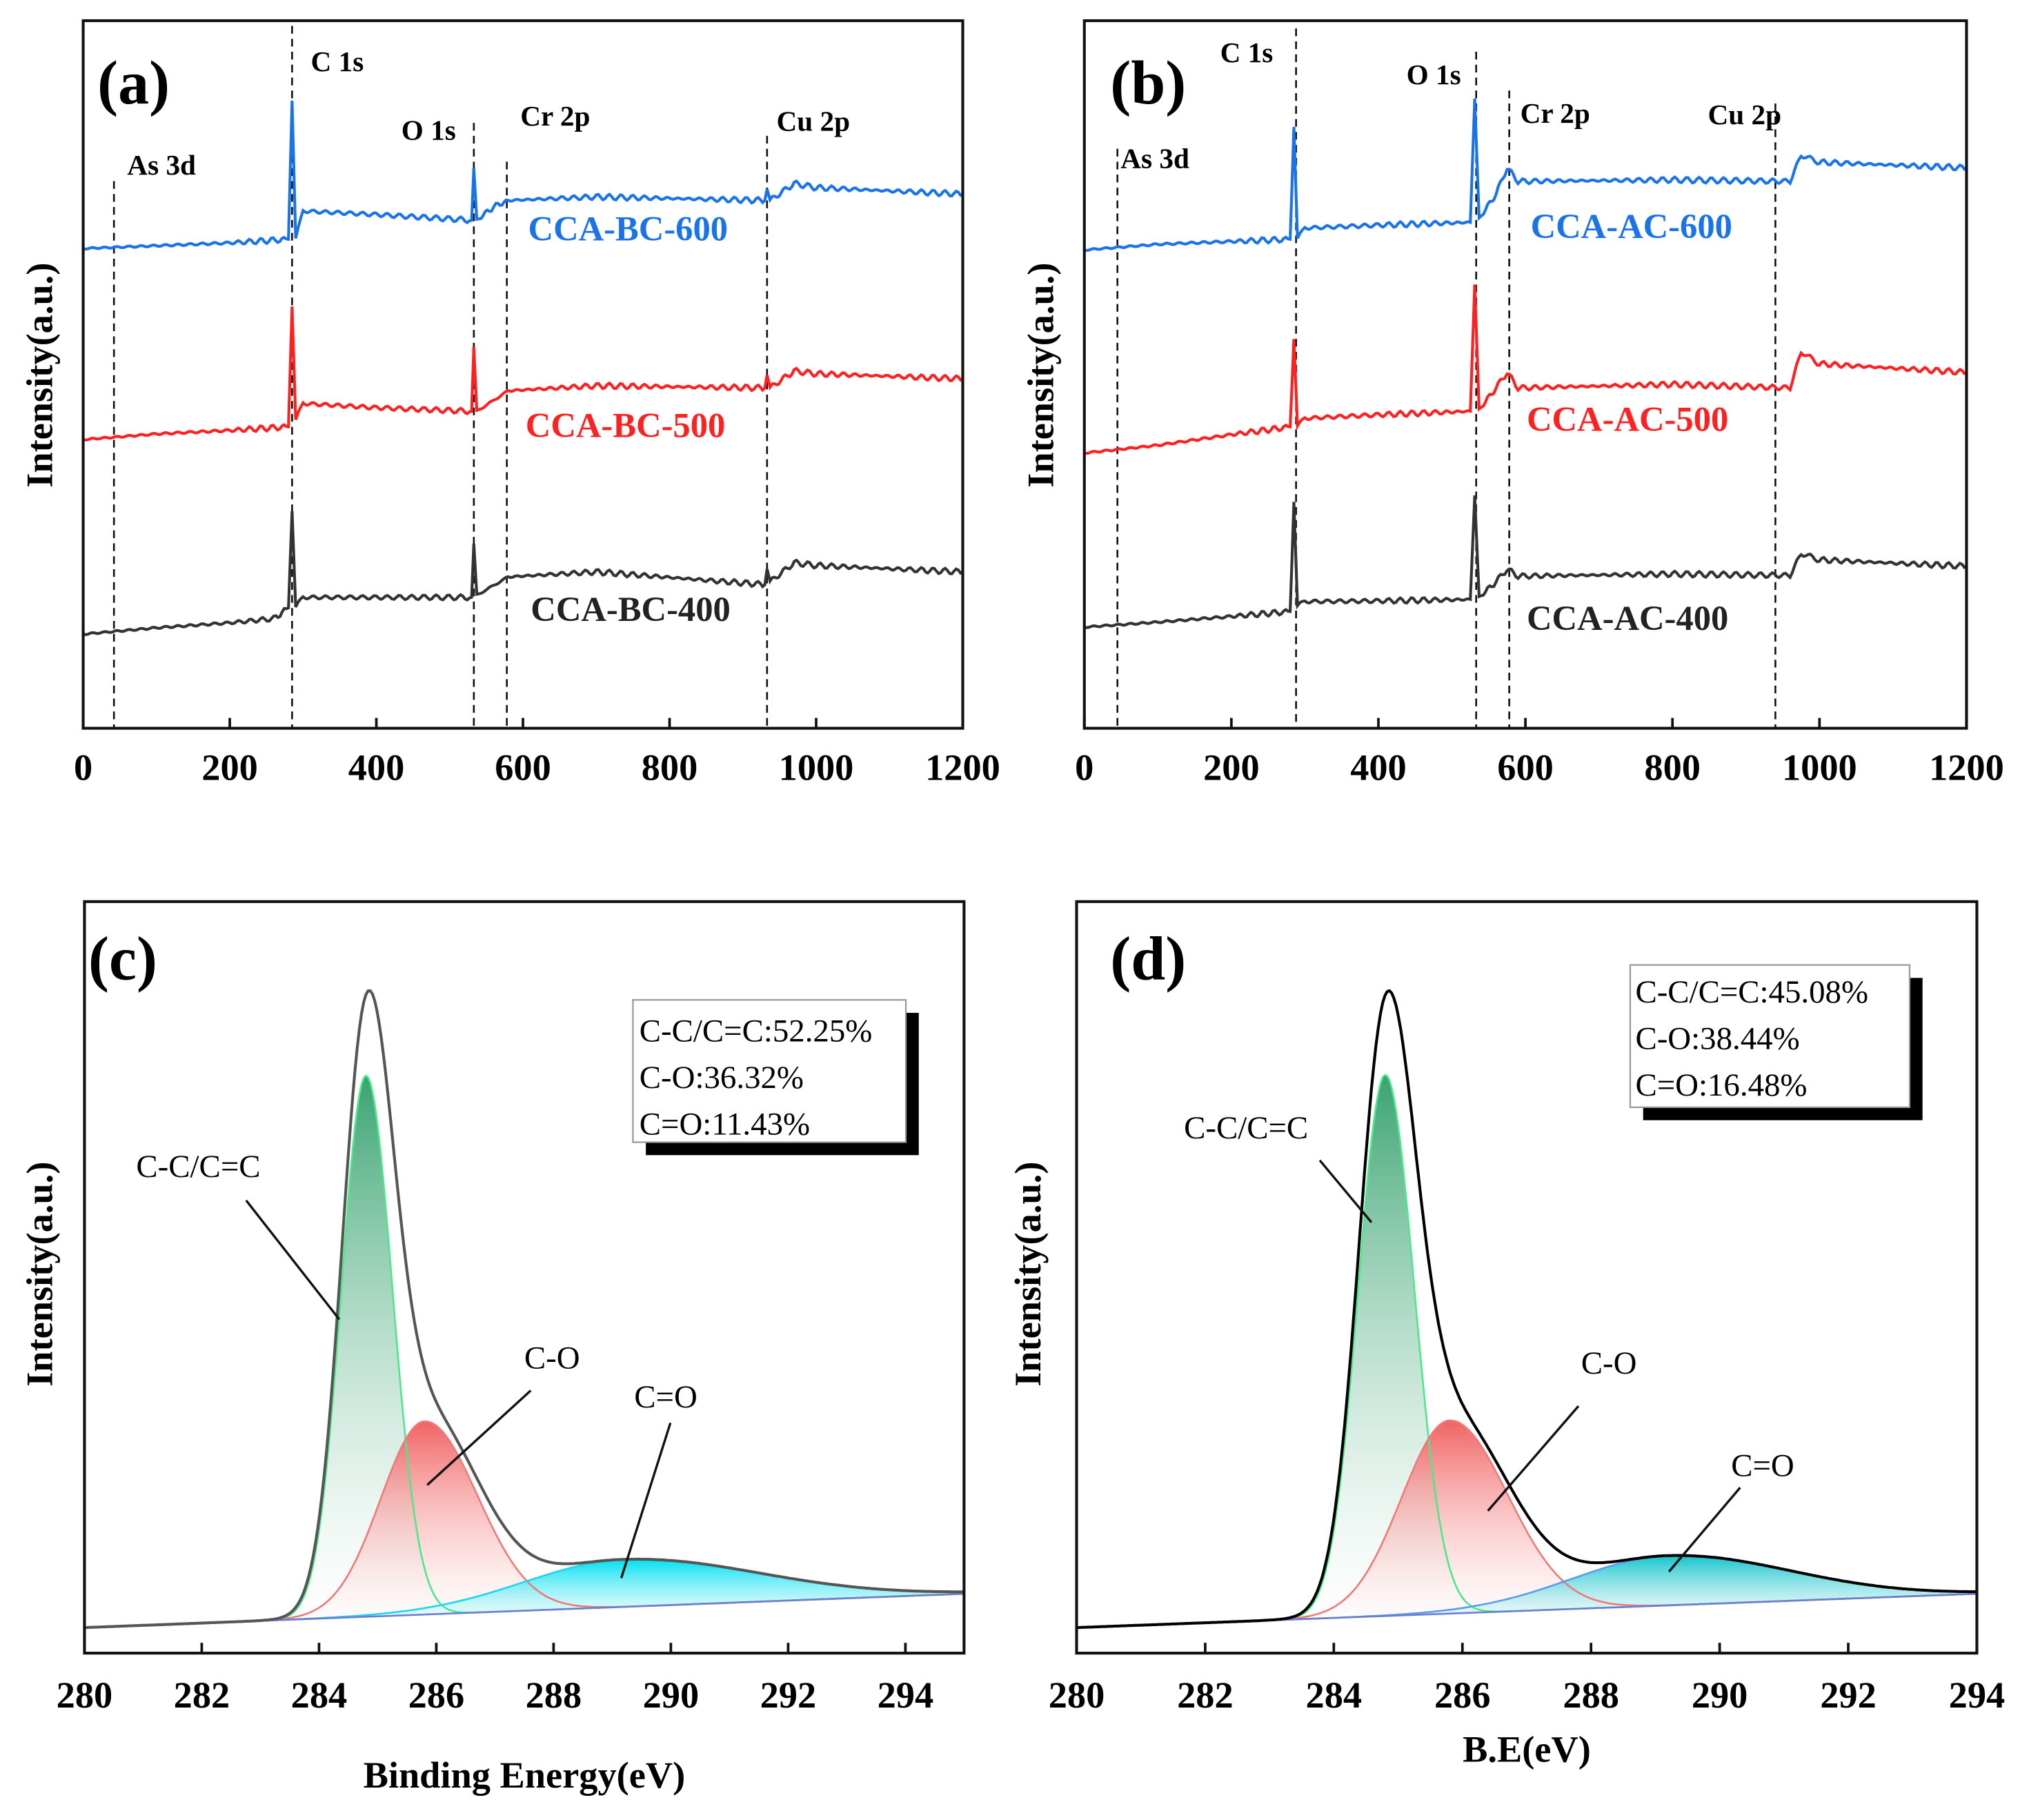 The image size is (2029, 1820). What do you see at coordinates (1631, 226) in the screenshot?
I see `series-label-600: CCA-AC-600` at bounding box center [1631, 226].